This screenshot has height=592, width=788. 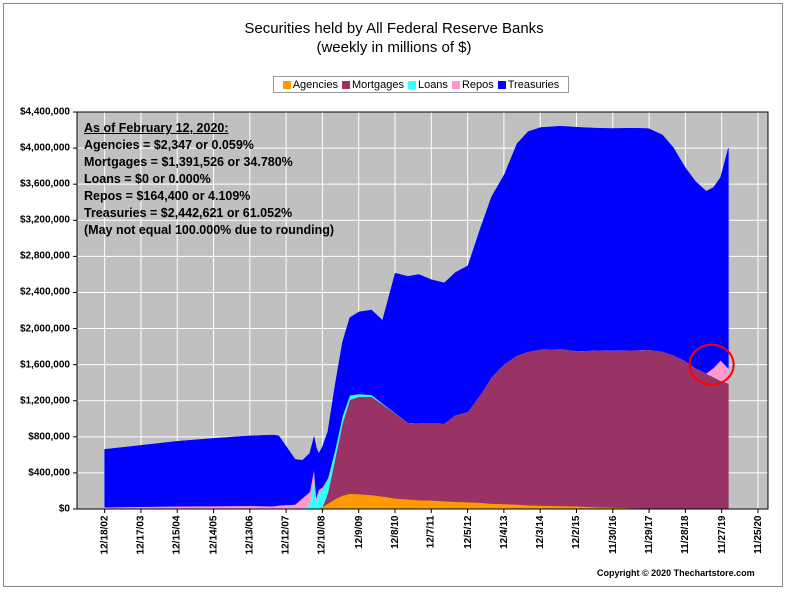 What do you see at coordinates (44, 365) in the screenshot?
I see `y-tick-label: $1,600,000` at bounding box center [44, 365].